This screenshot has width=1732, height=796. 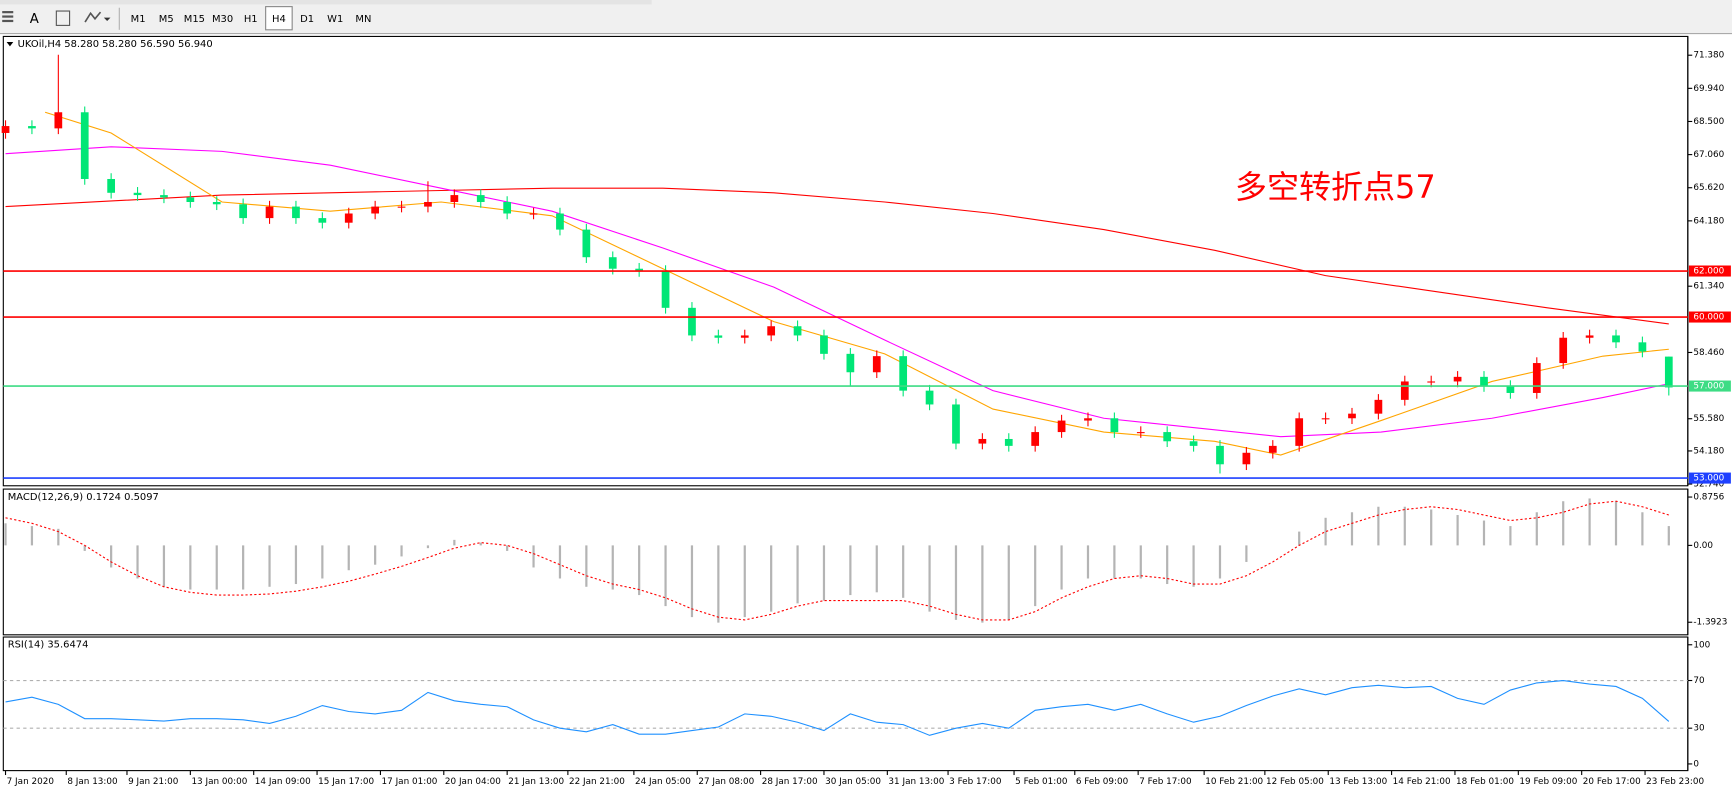 What do you see at coordinates (1708, 419) in the screenshot?
I see `y-tick-label: 55.580` at bounding box center [1708, 419].